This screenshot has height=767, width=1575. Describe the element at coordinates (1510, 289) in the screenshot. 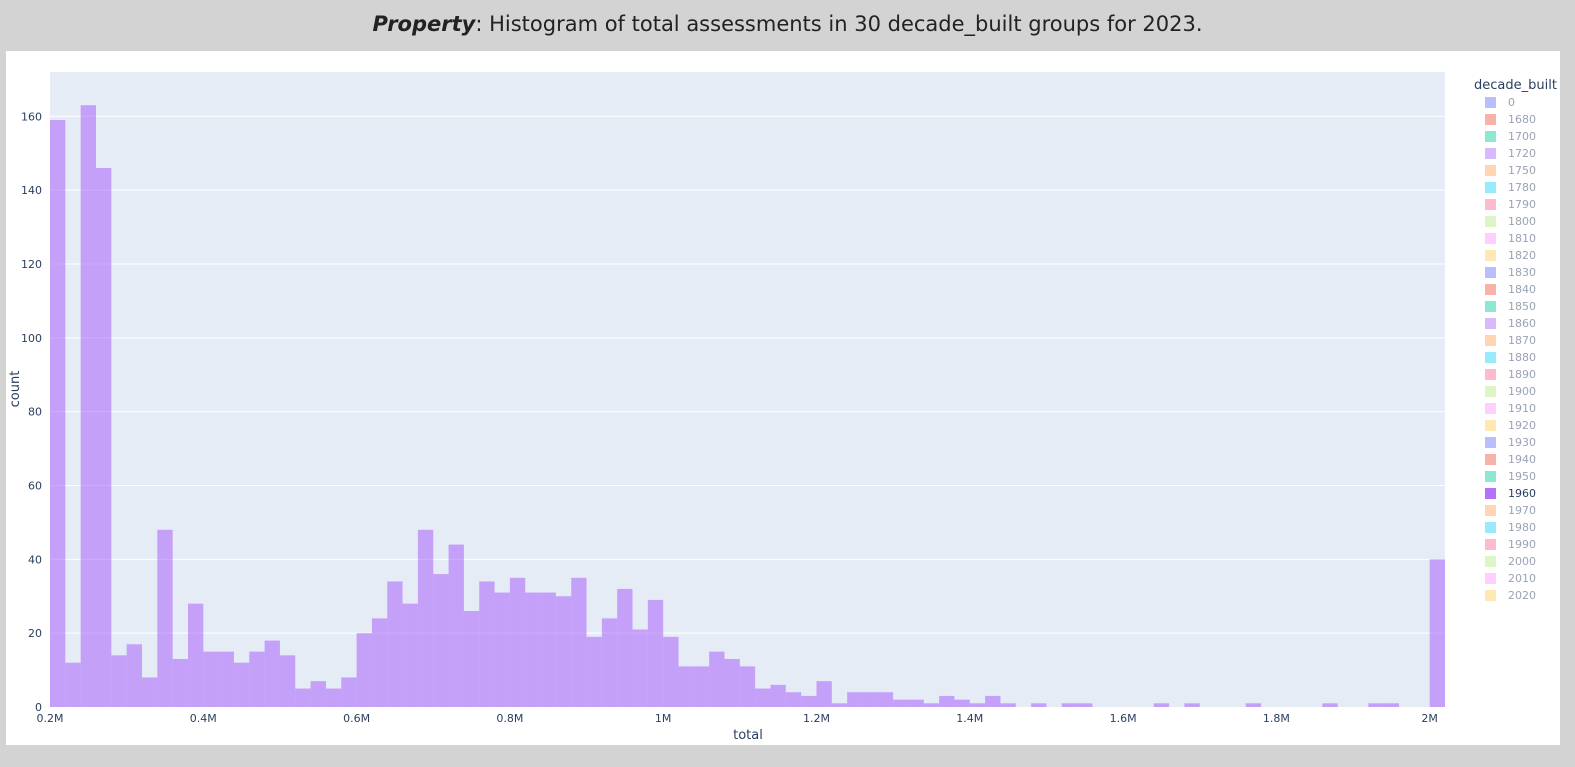

I see `legend-item: 1840` at that location.